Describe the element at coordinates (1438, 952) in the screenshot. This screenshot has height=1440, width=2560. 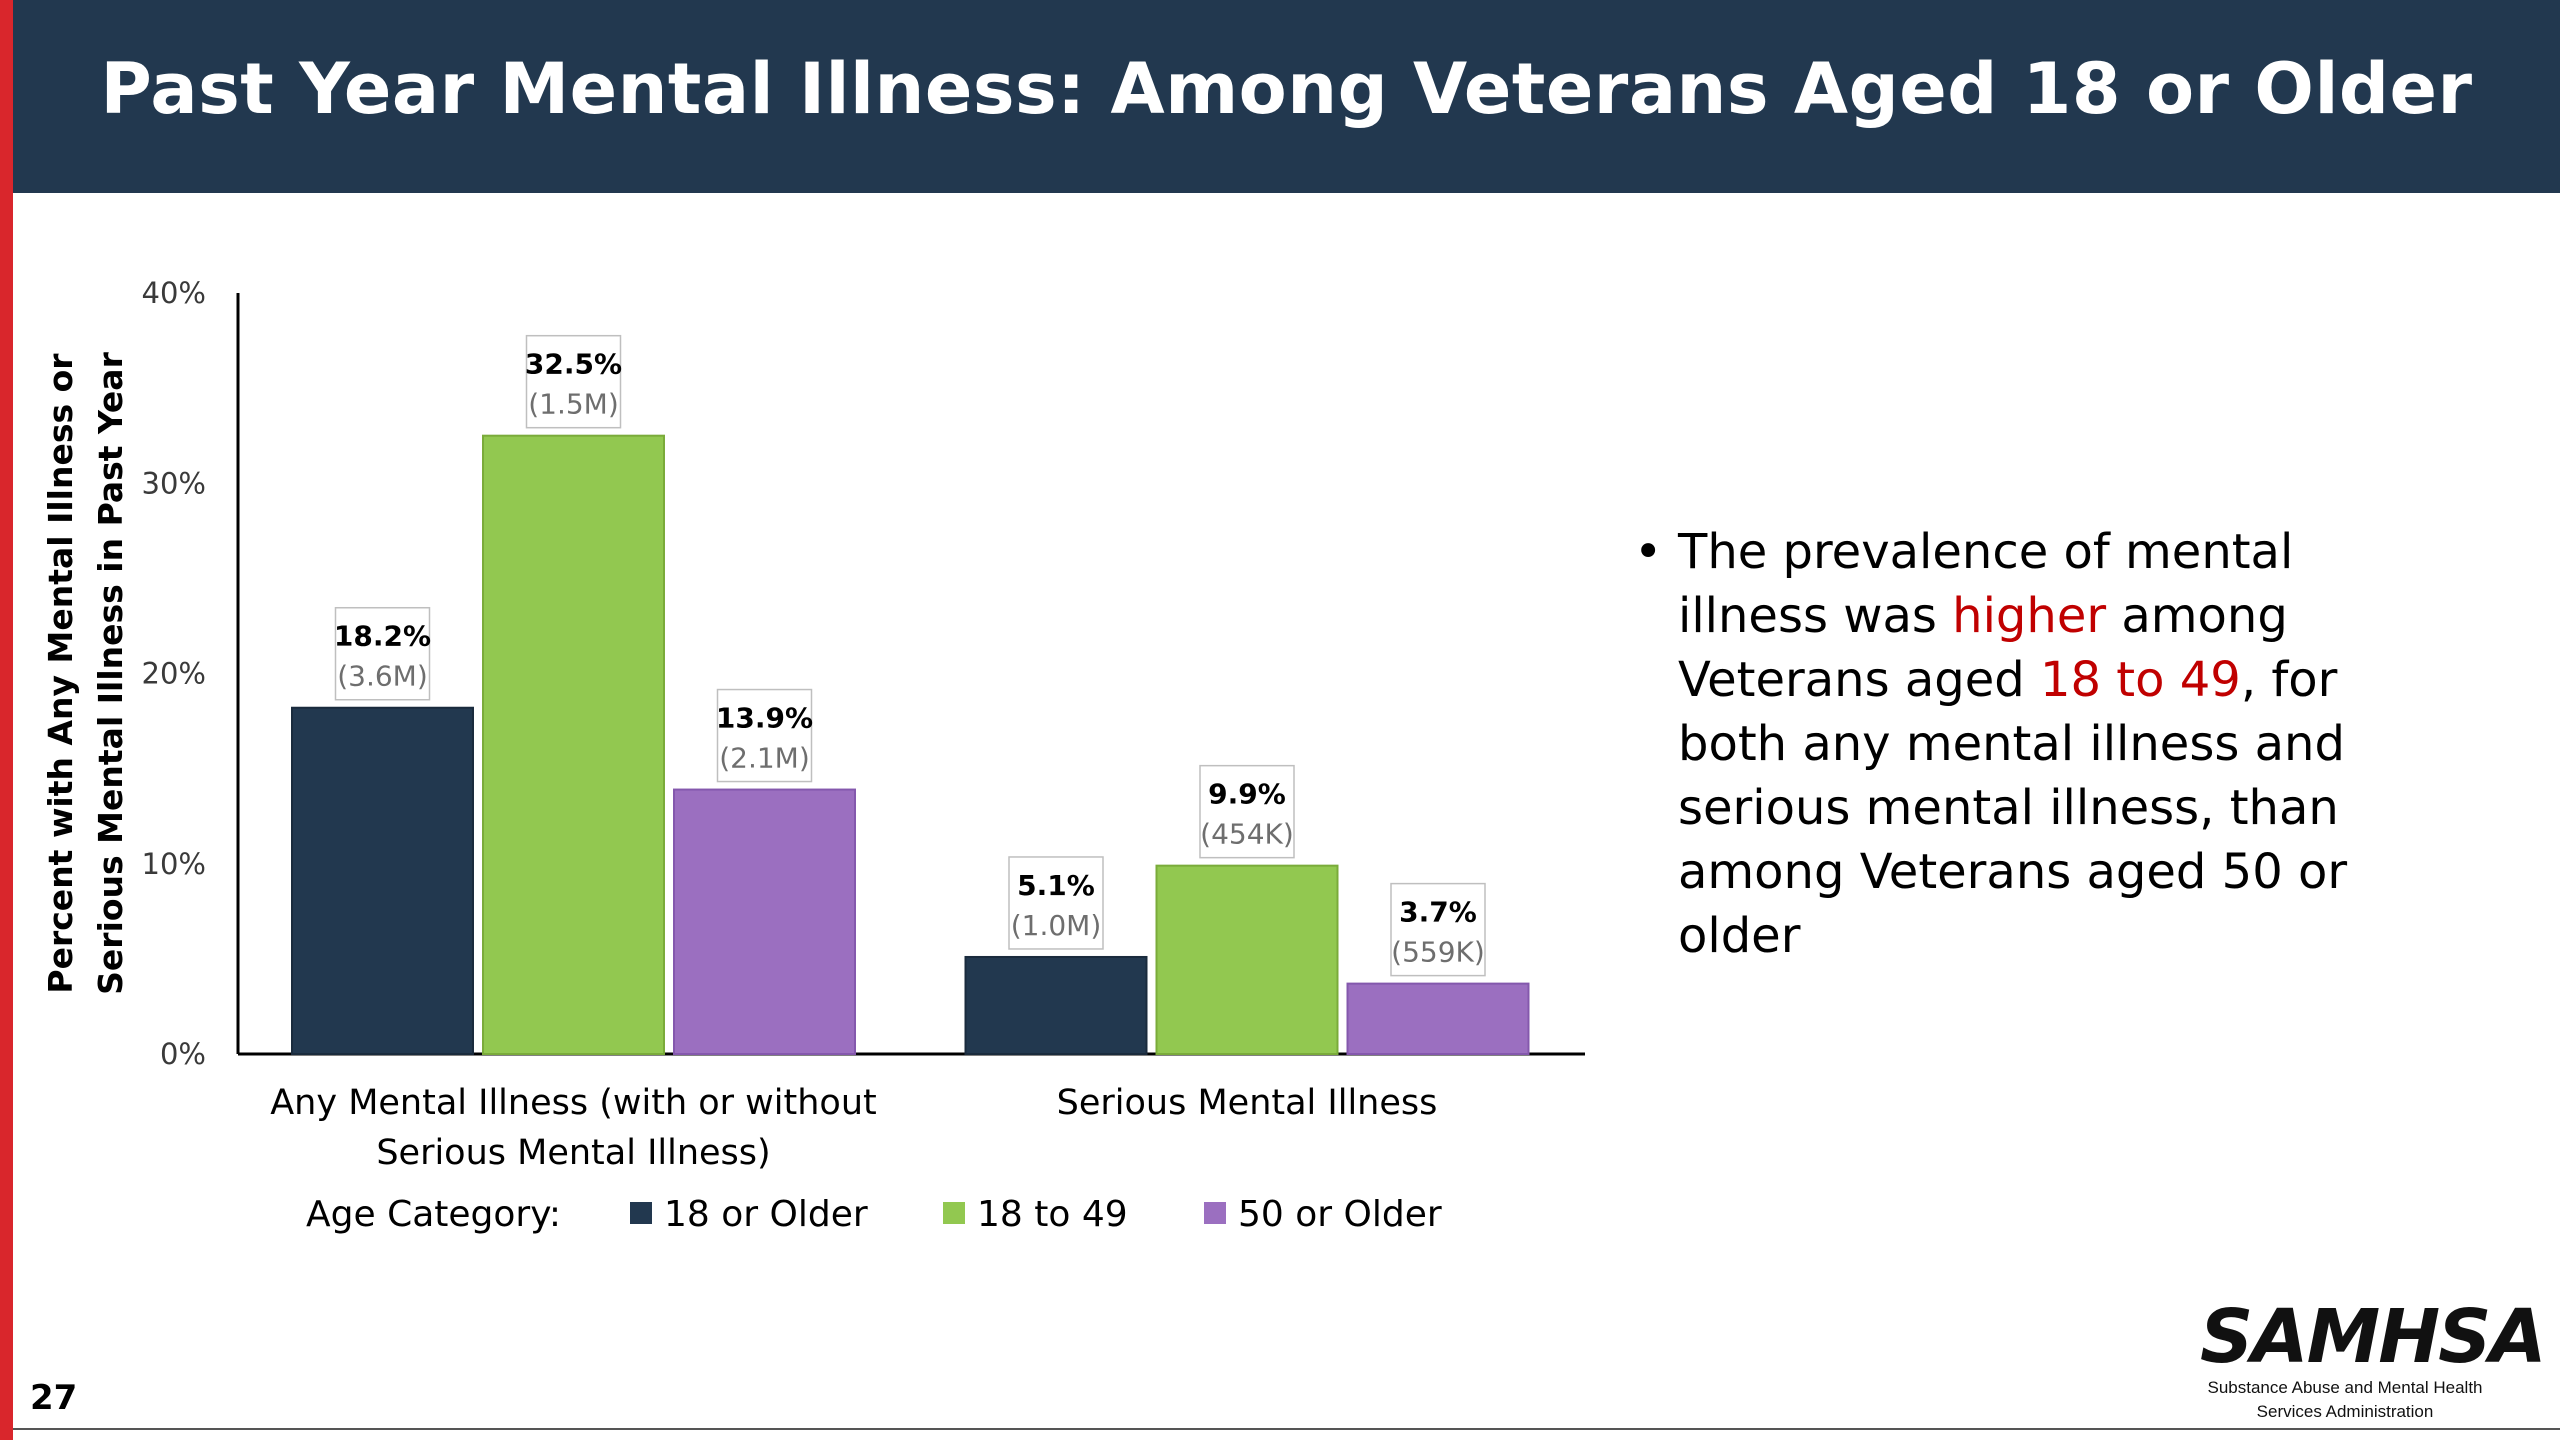
I see `data-label-count: (559K)` at that location.